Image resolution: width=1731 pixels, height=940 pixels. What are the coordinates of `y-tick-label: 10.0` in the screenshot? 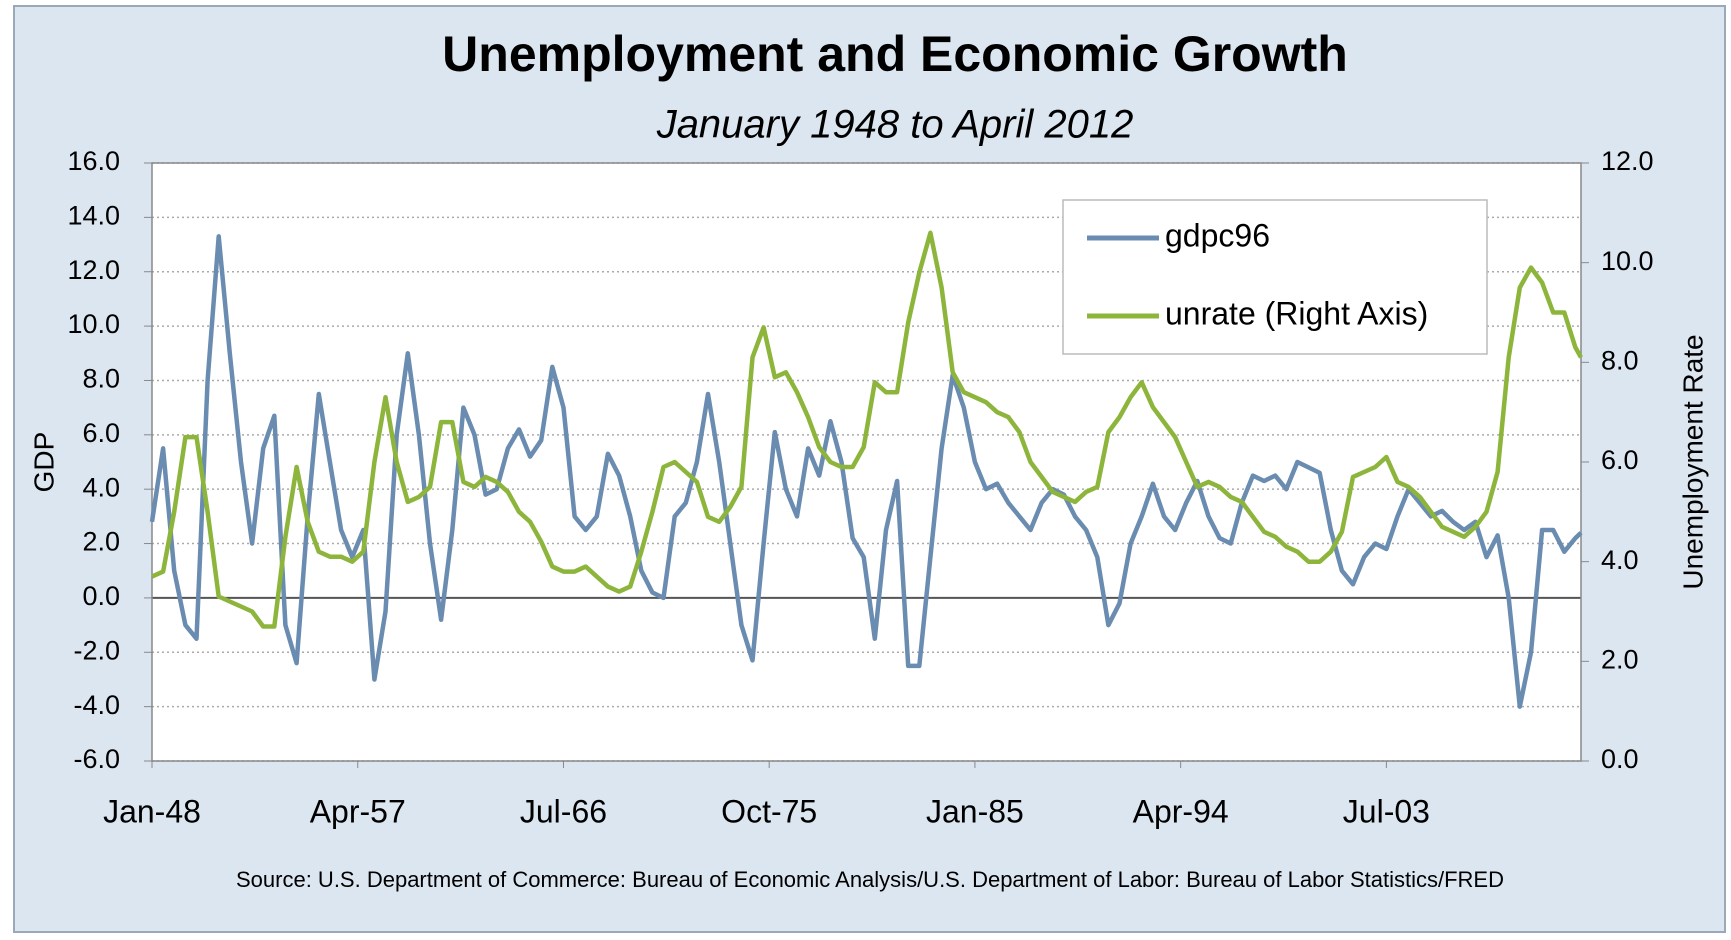 It's located at (93, 324).